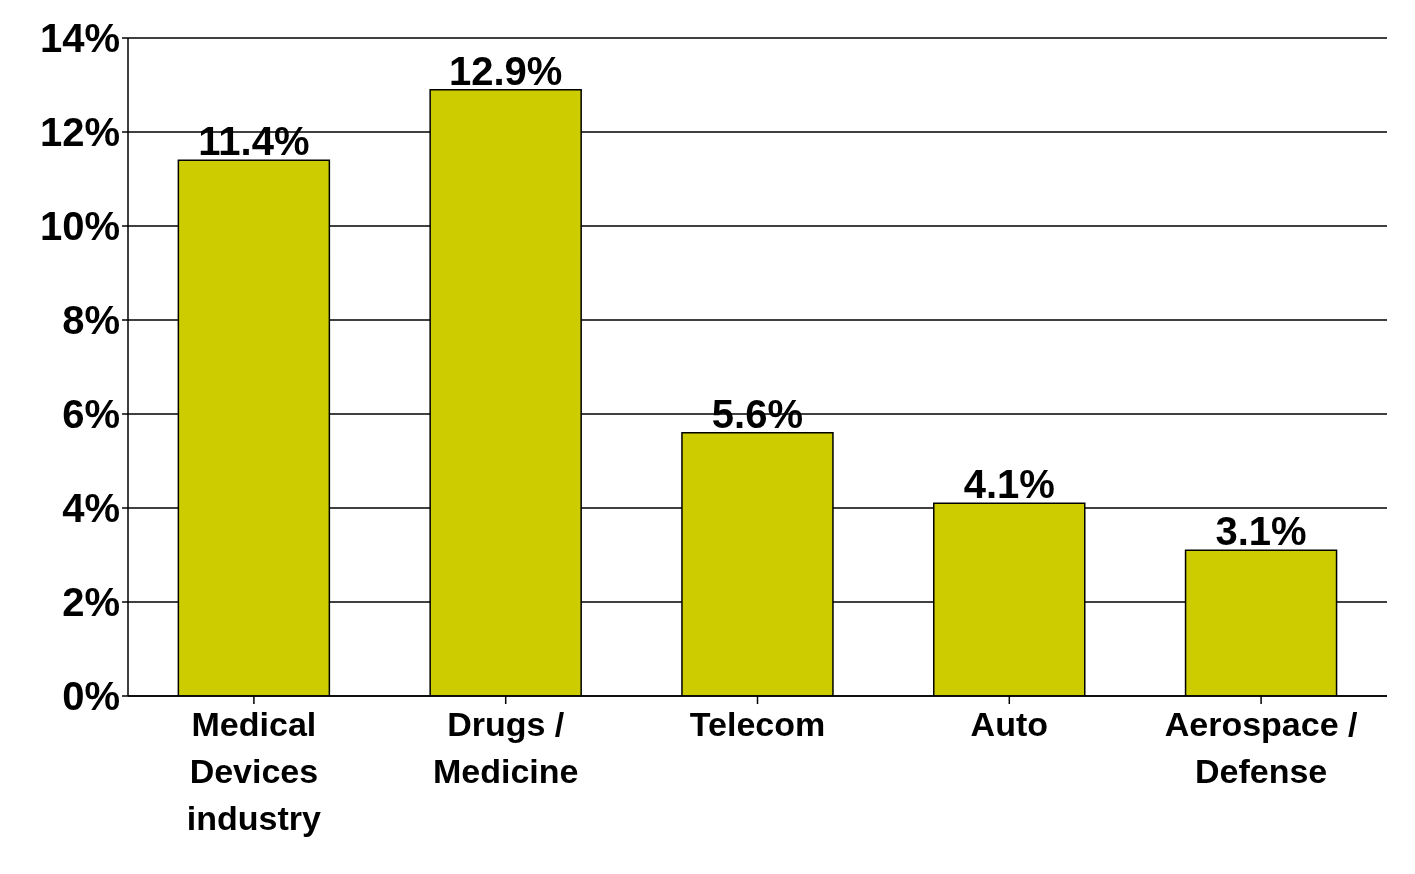  I want to click on x-tick-label: Telecom, so click(757, 724).